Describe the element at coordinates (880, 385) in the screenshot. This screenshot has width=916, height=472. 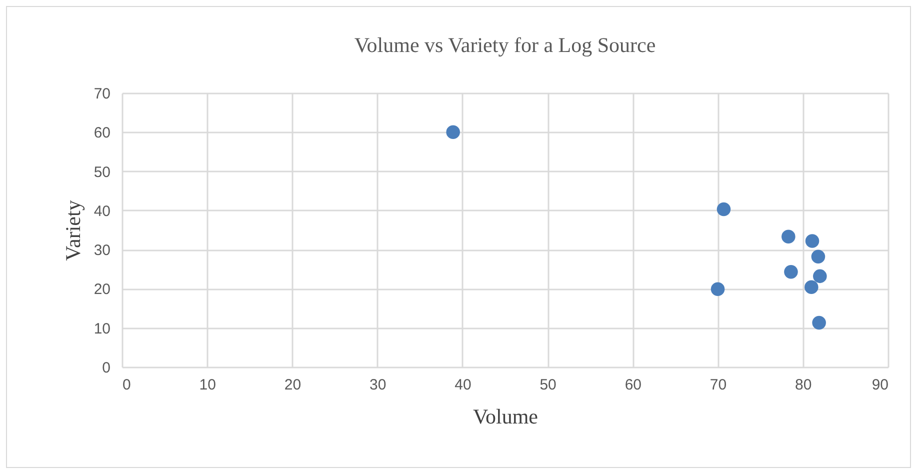
I see `x-tick-label: 90` at that location.